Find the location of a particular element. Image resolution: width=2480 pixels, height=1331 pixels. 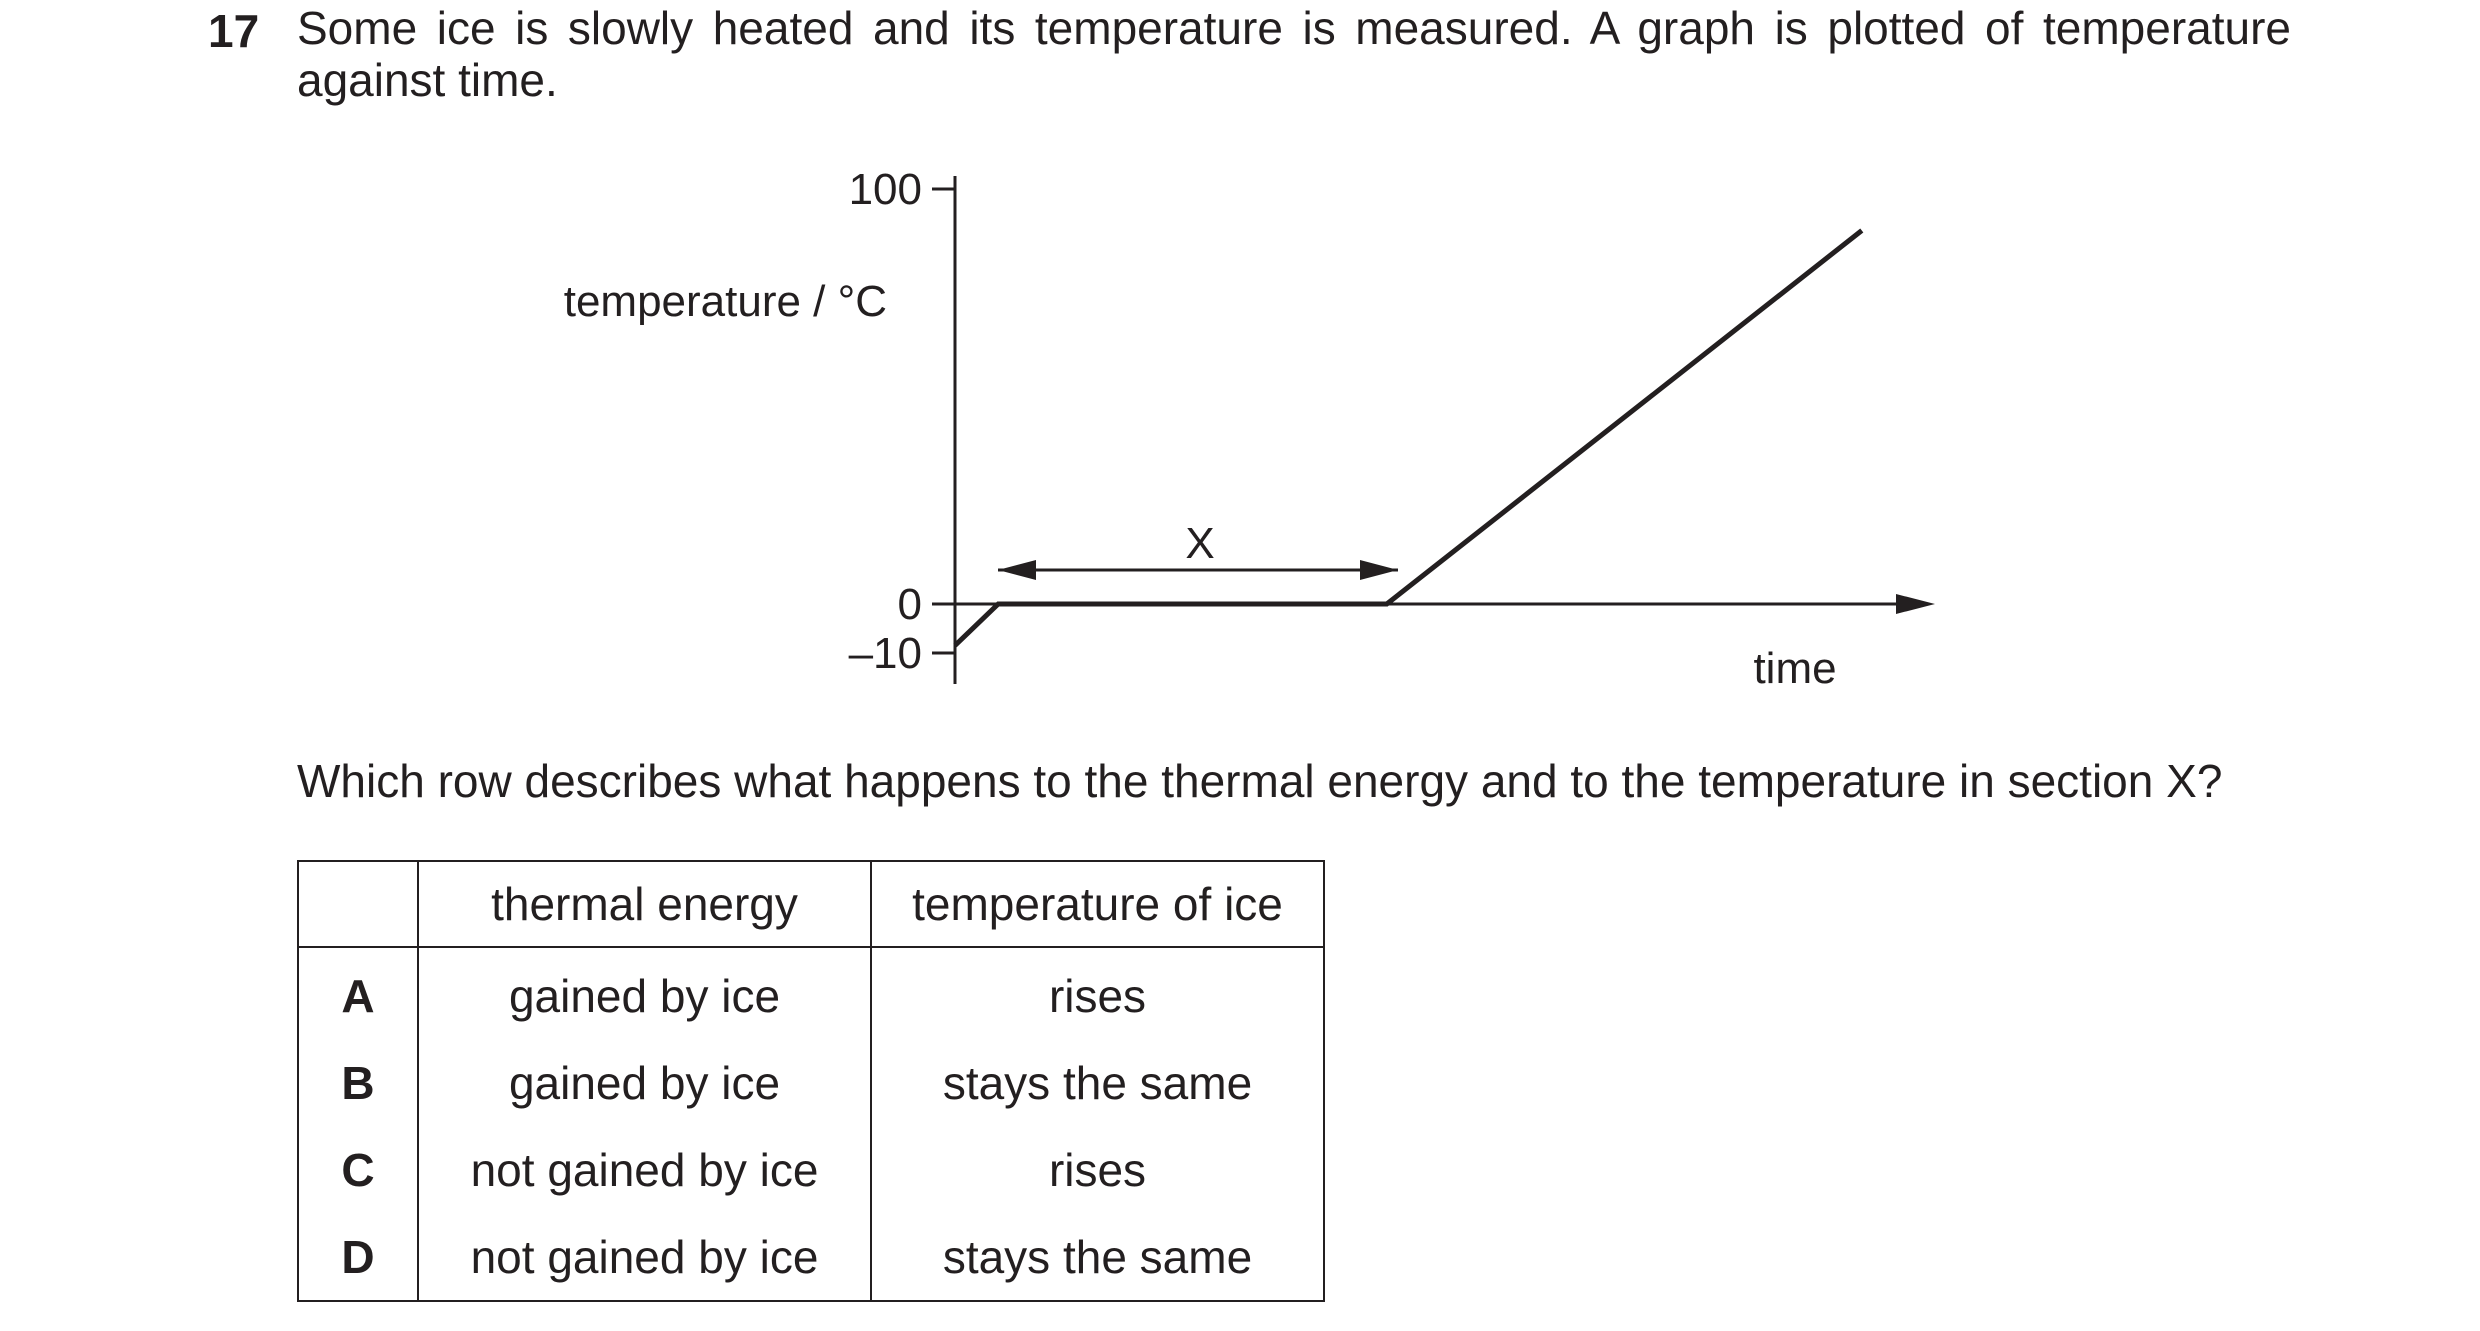

y-tick-label-100: 100 is located at coordinates (885, 189).